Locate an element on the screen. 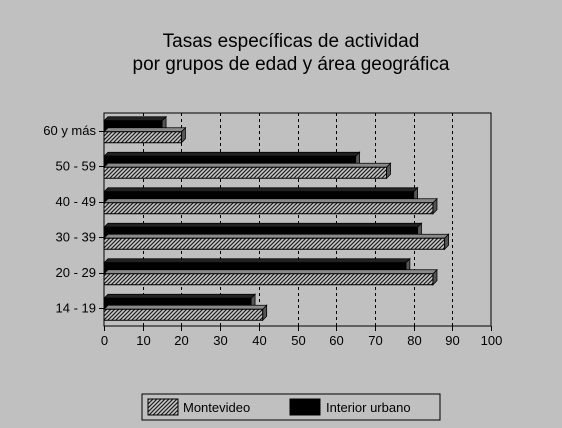 The image size is (562, 428). legend-label-interior-urbano: Interior urbano is located at coordinates (368, 407).